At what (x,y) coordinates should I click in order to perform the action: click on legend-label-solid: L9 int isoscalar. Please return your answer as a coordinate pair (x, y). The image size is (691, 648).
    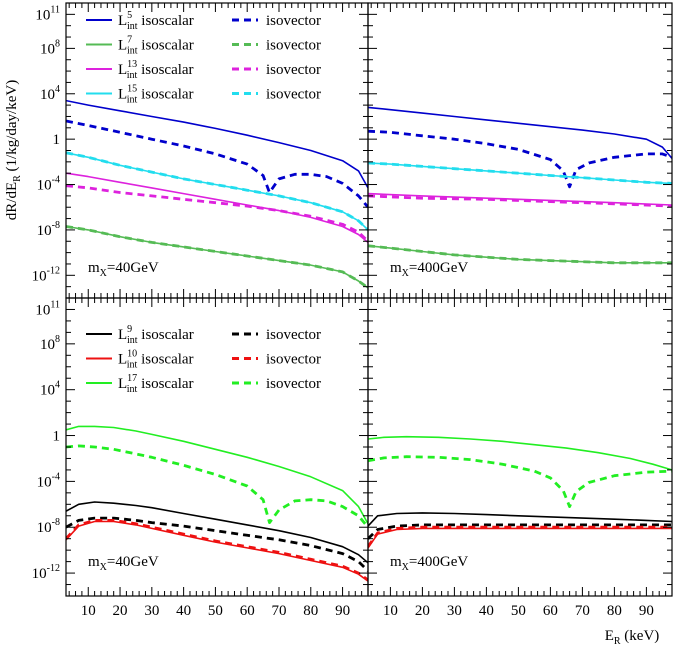
    Looking at the image, I should click on (156, 335).